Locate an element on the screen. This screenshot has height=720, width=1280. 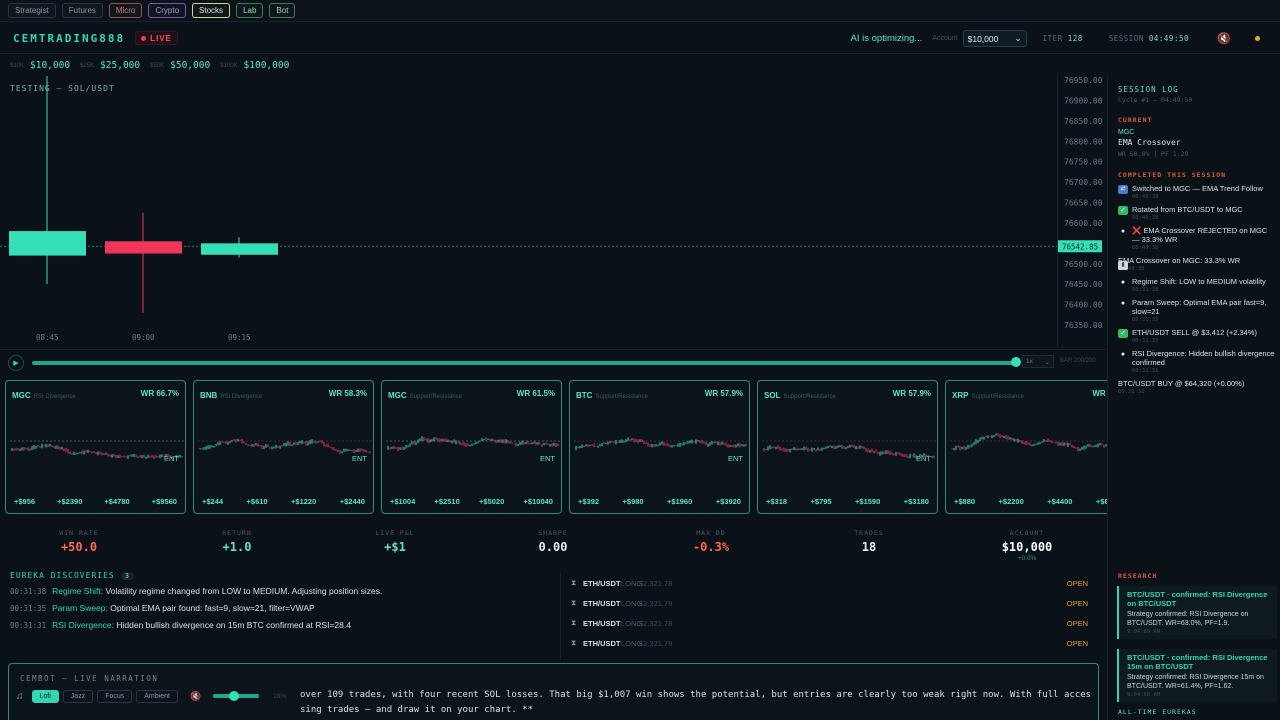
audio-mode-jazz: Jazz is located at coordinates (78, 696).